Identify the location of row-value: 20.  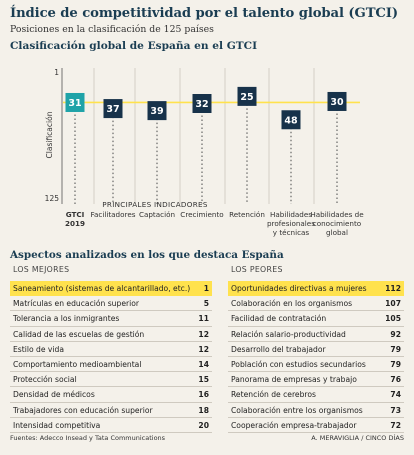
(203, 425).